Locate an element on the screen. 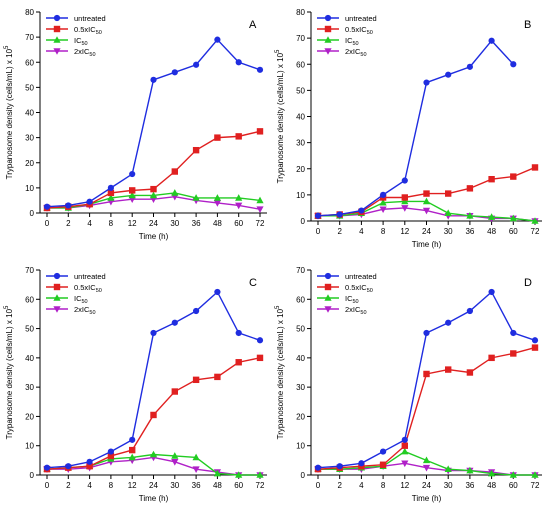 This screenshot has width=550, height=519. x-tick-label: 0 is located at coordinates (47, 223).